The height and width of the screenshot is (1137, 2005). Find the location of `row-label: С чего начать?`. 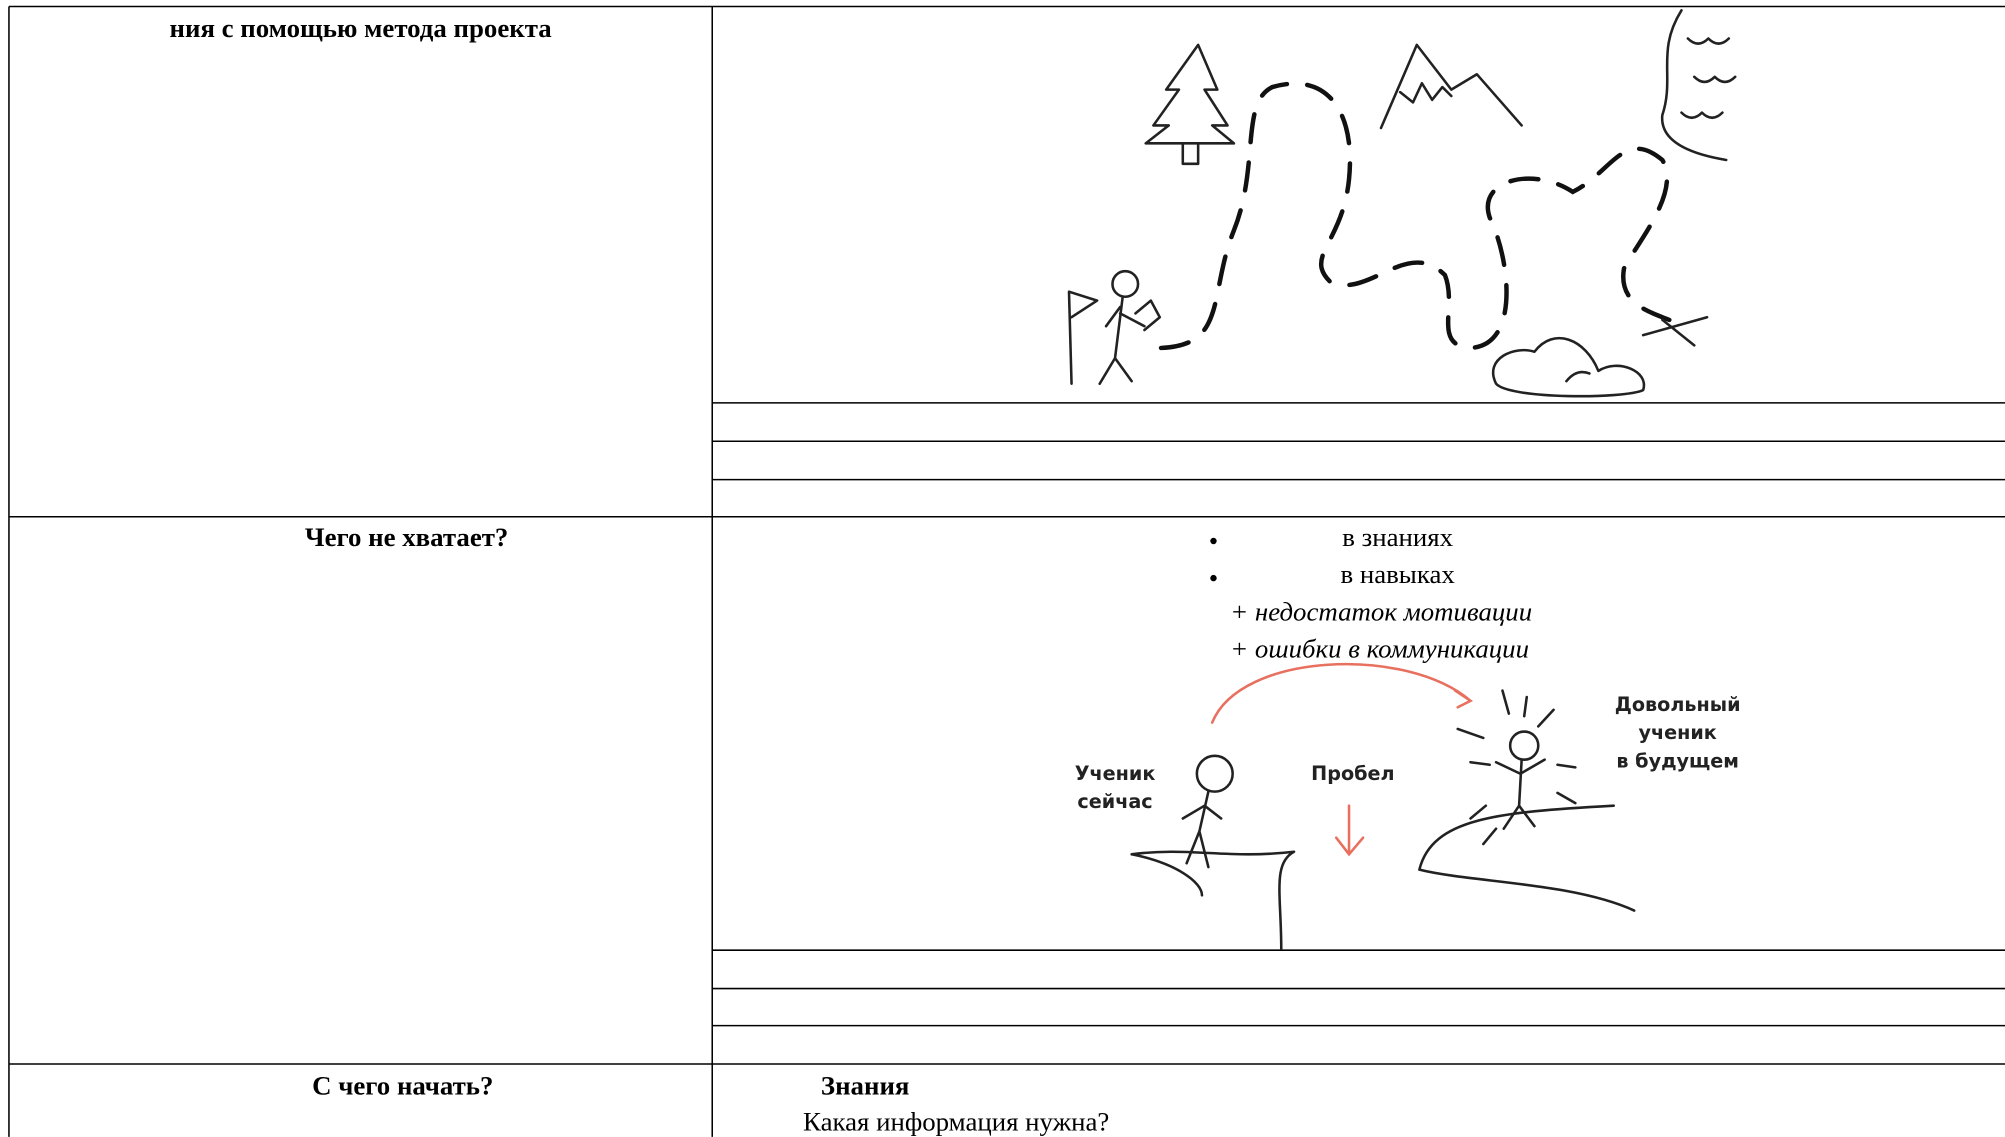

row-label: С чего начать? is located at coordinates (402, 1086).